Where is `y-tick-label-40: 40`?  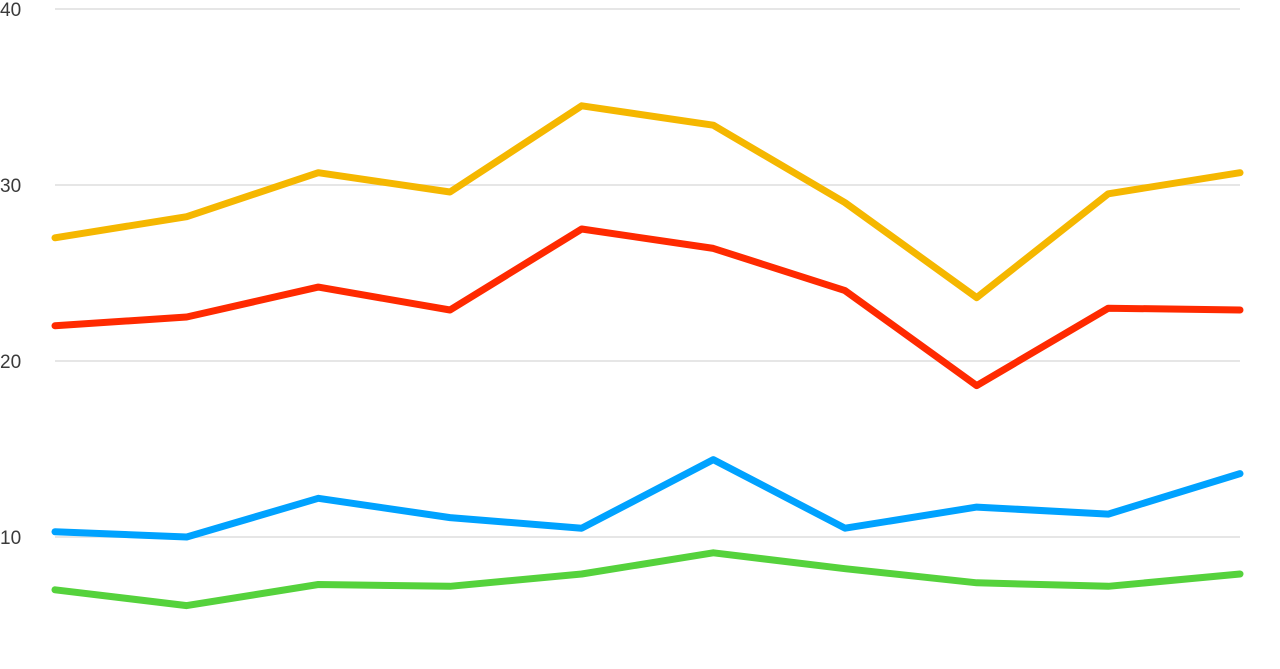 y-tick-label-40: 40 is located at coordinates (10, 10).